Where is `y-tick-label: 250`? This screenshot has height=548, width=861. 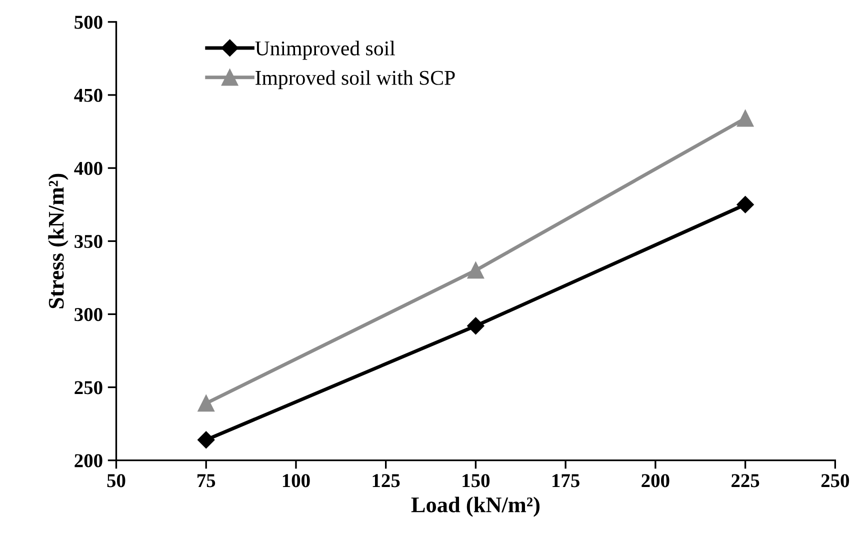
y-tick-label: 250 is located at coordinates (88, 387).